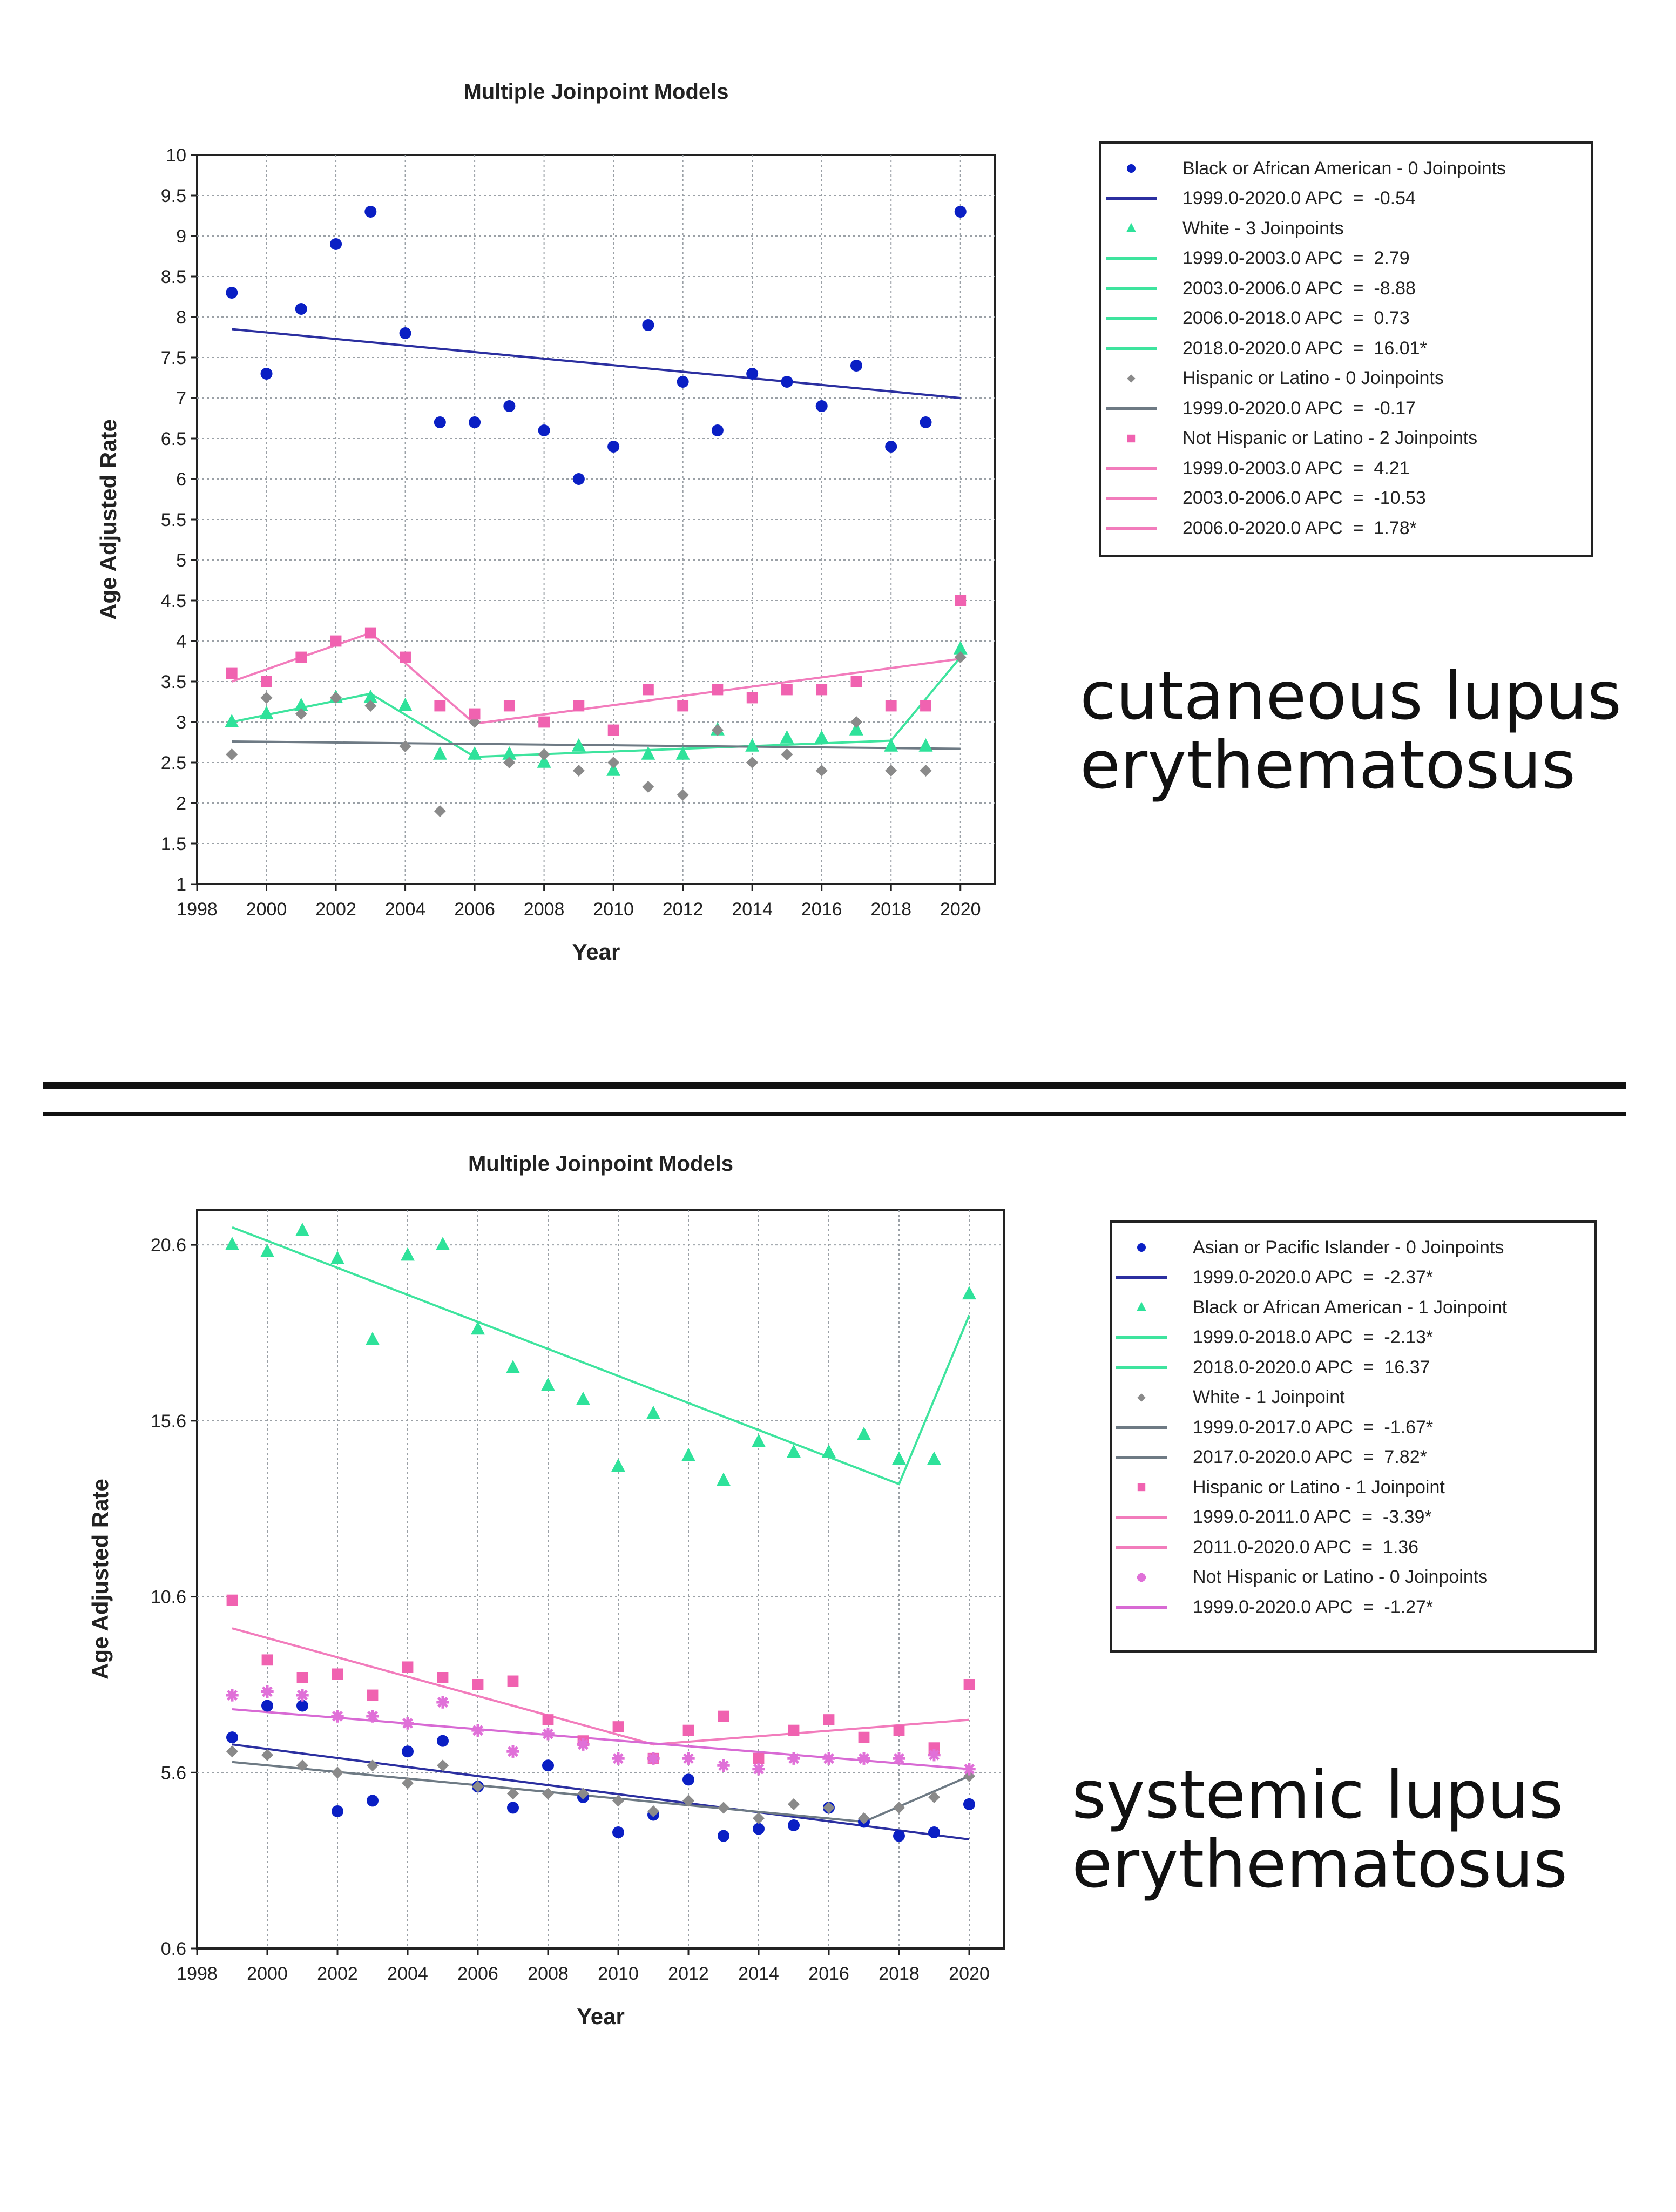  I want to click on x-tick-label: 2020, so click(969, 1974).